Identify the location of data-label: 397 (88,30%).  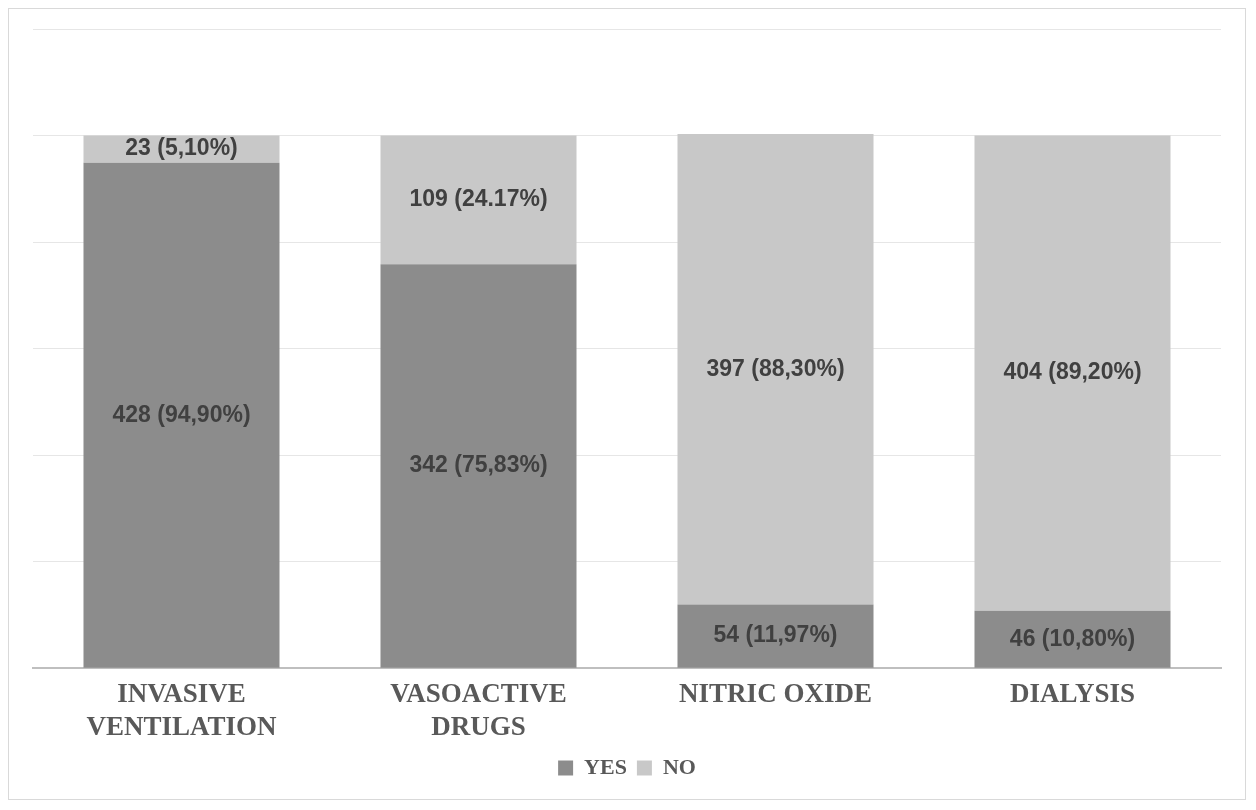
(775, 367).